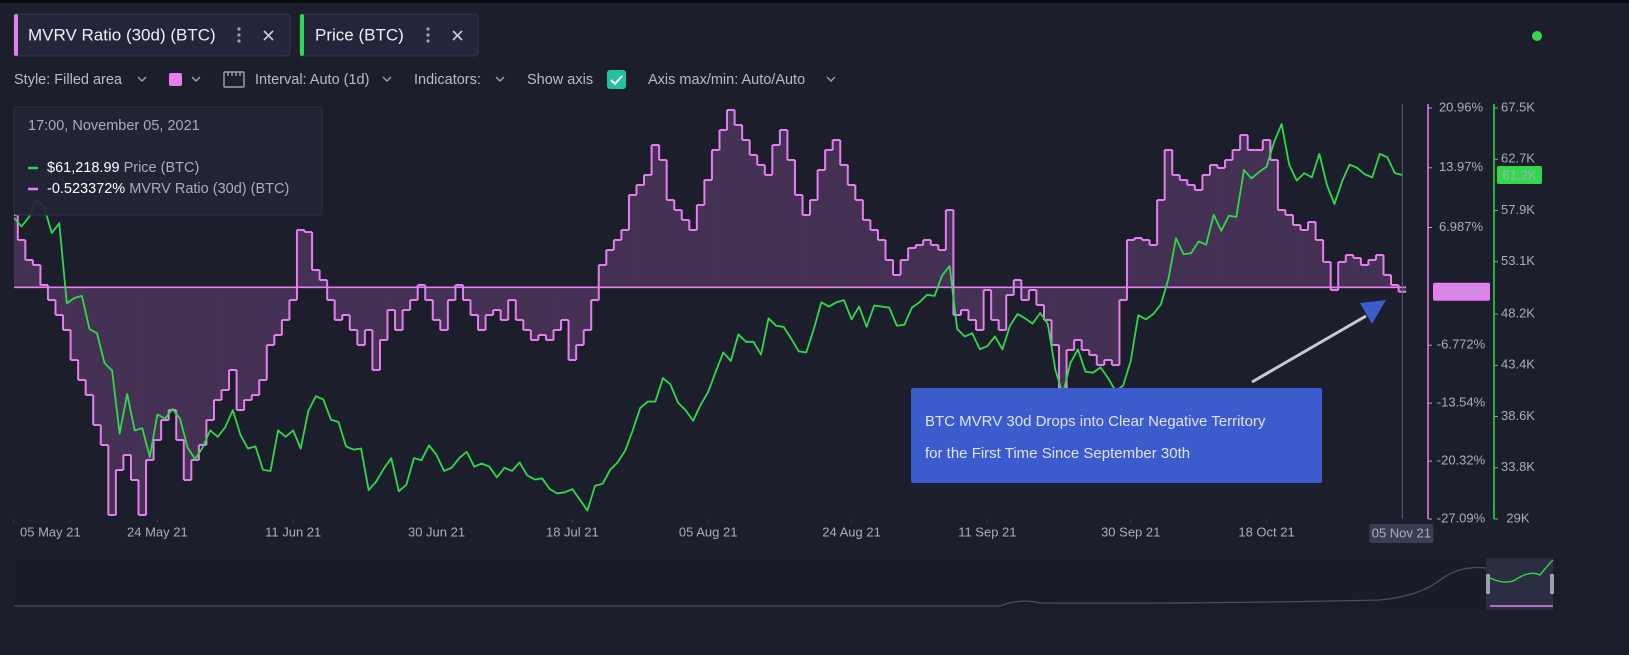 This screenshot has height=655, width=1629. Describe the element at coordinates (1518, 312) in the screenshot. I see `y2-tick-label: 48.2K` at that location.